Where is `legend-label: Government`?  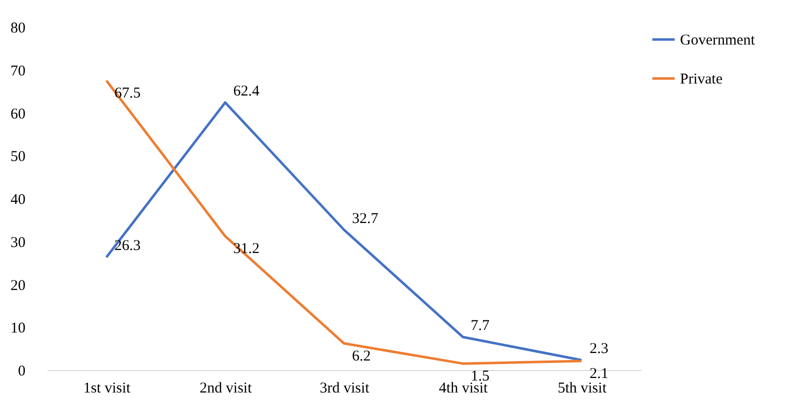 legend-label: Government is located at coordinates (718, 40).